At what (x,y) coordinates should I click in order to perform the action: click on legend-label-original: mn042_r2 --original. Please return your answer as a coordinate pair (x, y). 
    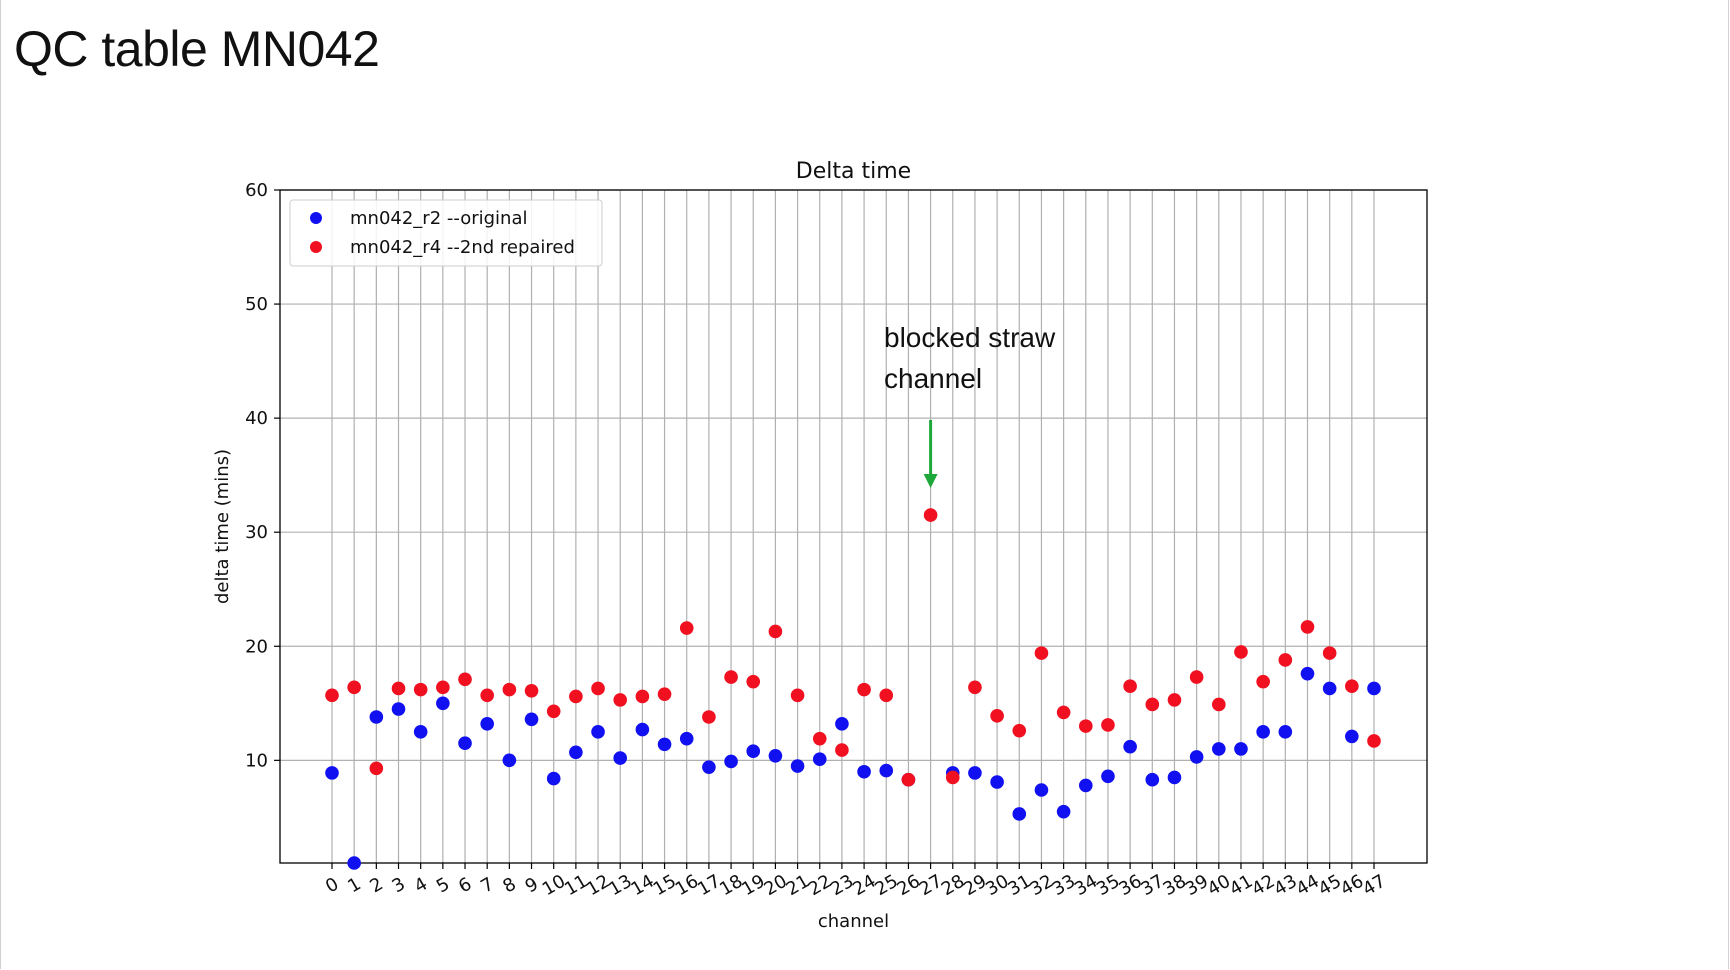
    Looking at the image, I should click on (438, 218).